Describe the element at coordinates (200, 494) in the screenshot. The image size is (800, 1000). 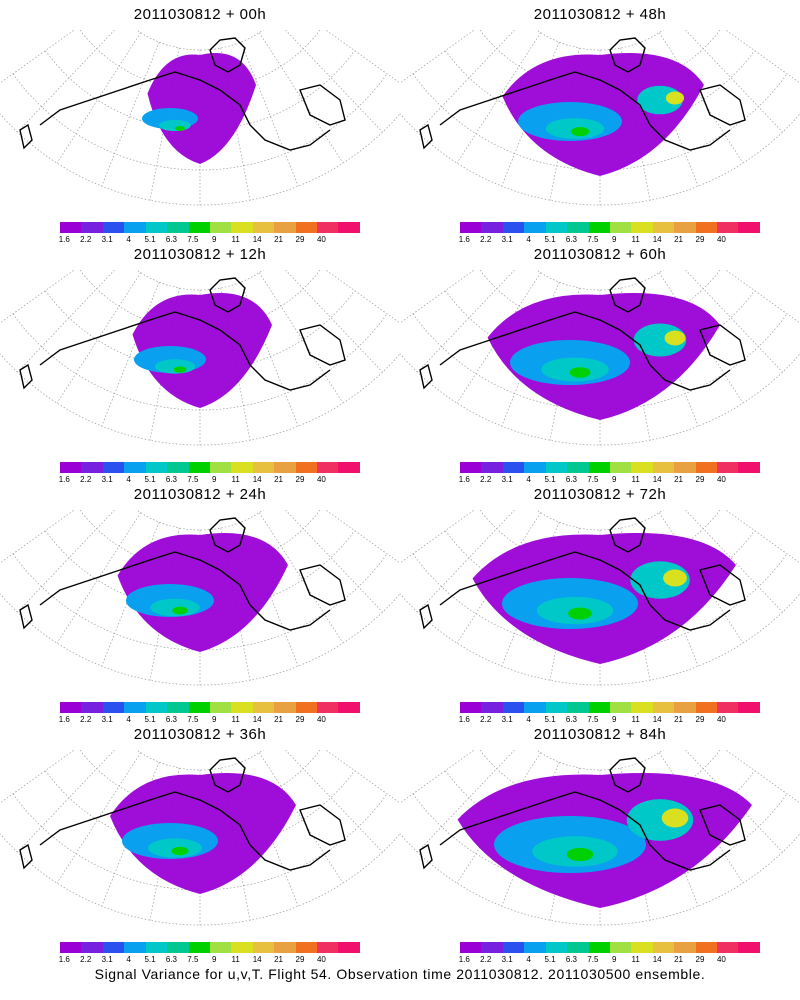
I see `panel-title: 2011030812 + 24h` at that location.